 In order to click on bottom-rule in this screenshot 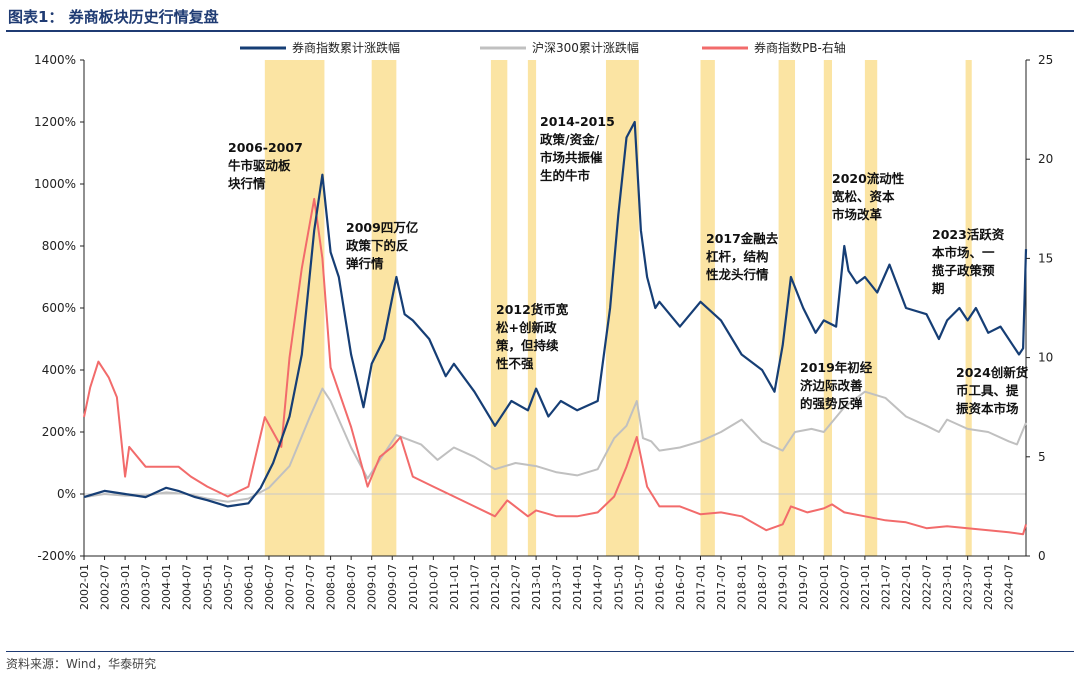, I will do `click(540, 651)`.